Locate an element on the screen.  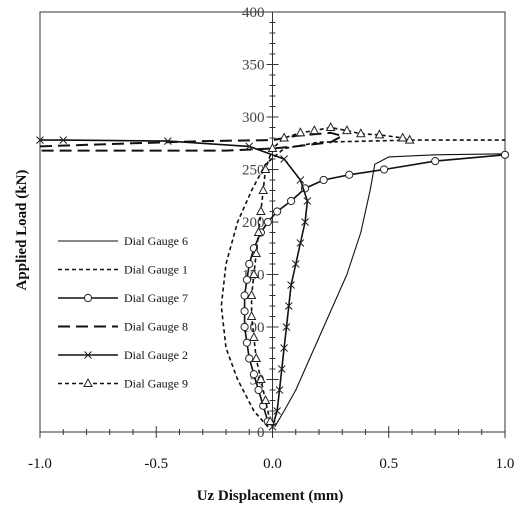
legend-item-dial-gauge-9: Dial Gauge 9 is located at coordinates (123, 384).